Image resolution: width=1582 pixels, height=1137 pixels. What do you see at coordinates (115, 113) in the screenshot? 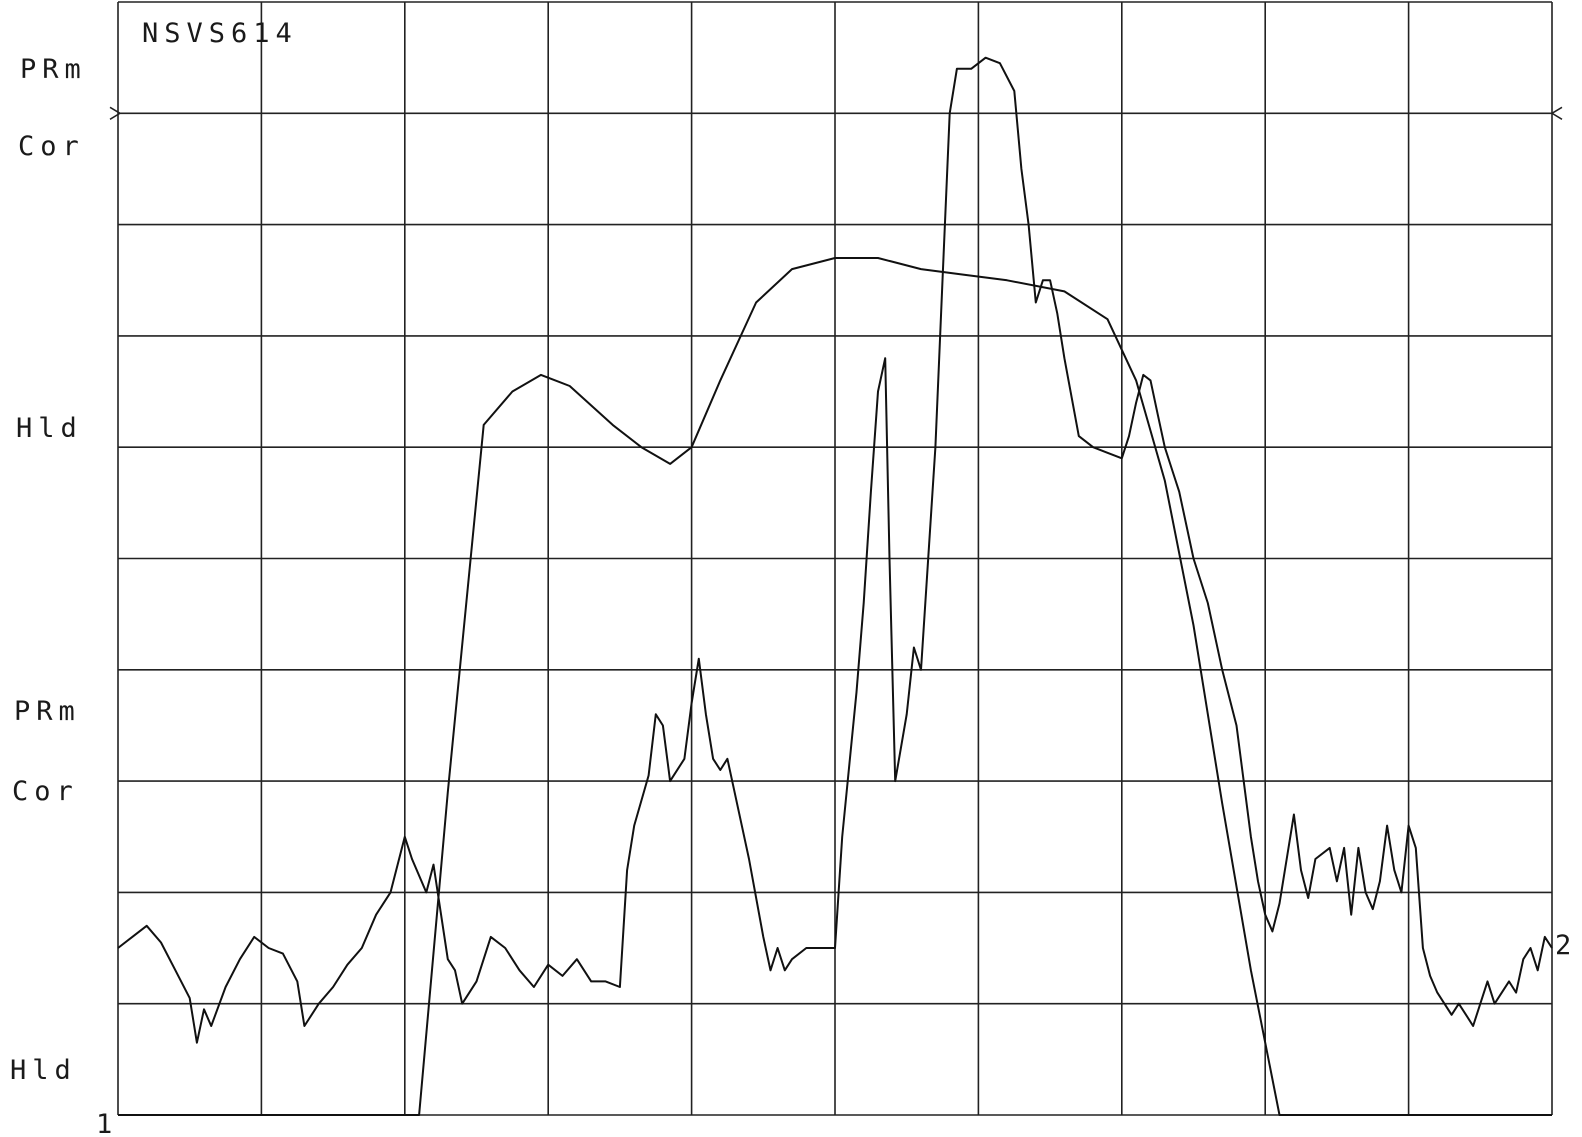
I see `reference-marker-left` at bounding box center [115, 113].